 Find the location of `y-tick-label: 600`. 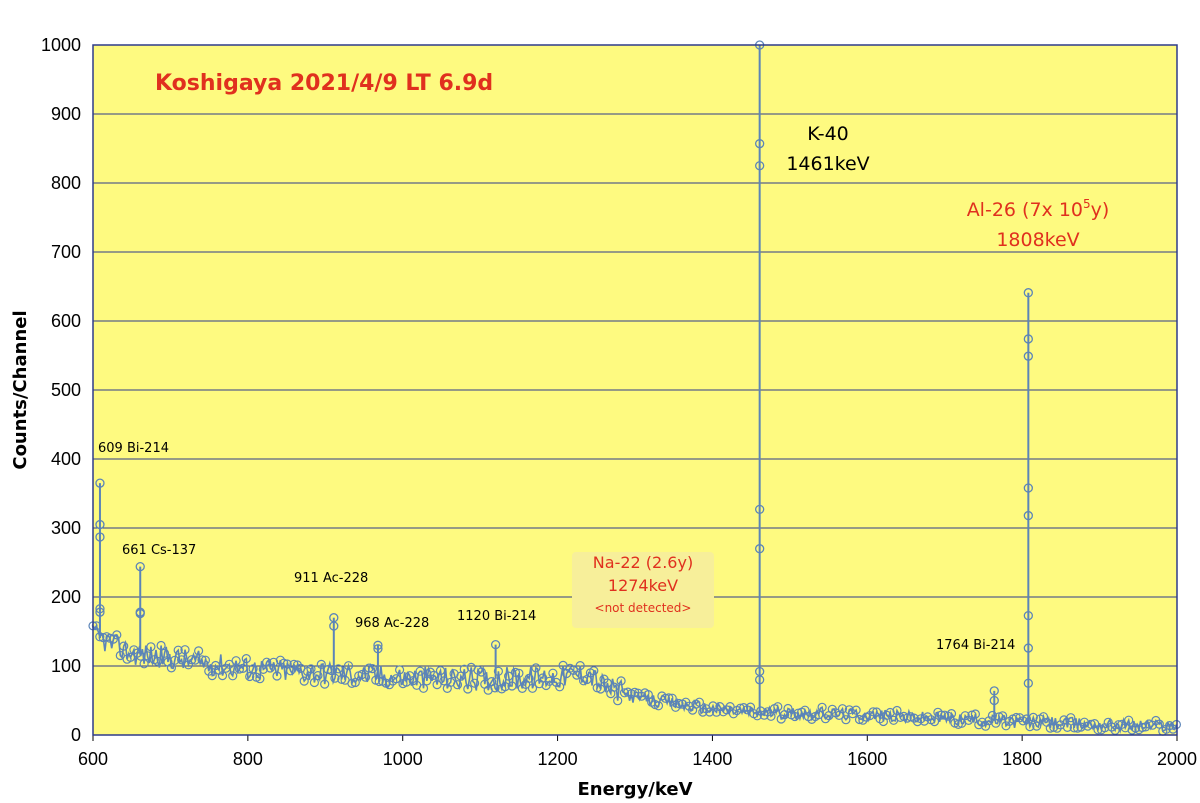

y-tick-label: 600 is located at coordinates (66, 321).